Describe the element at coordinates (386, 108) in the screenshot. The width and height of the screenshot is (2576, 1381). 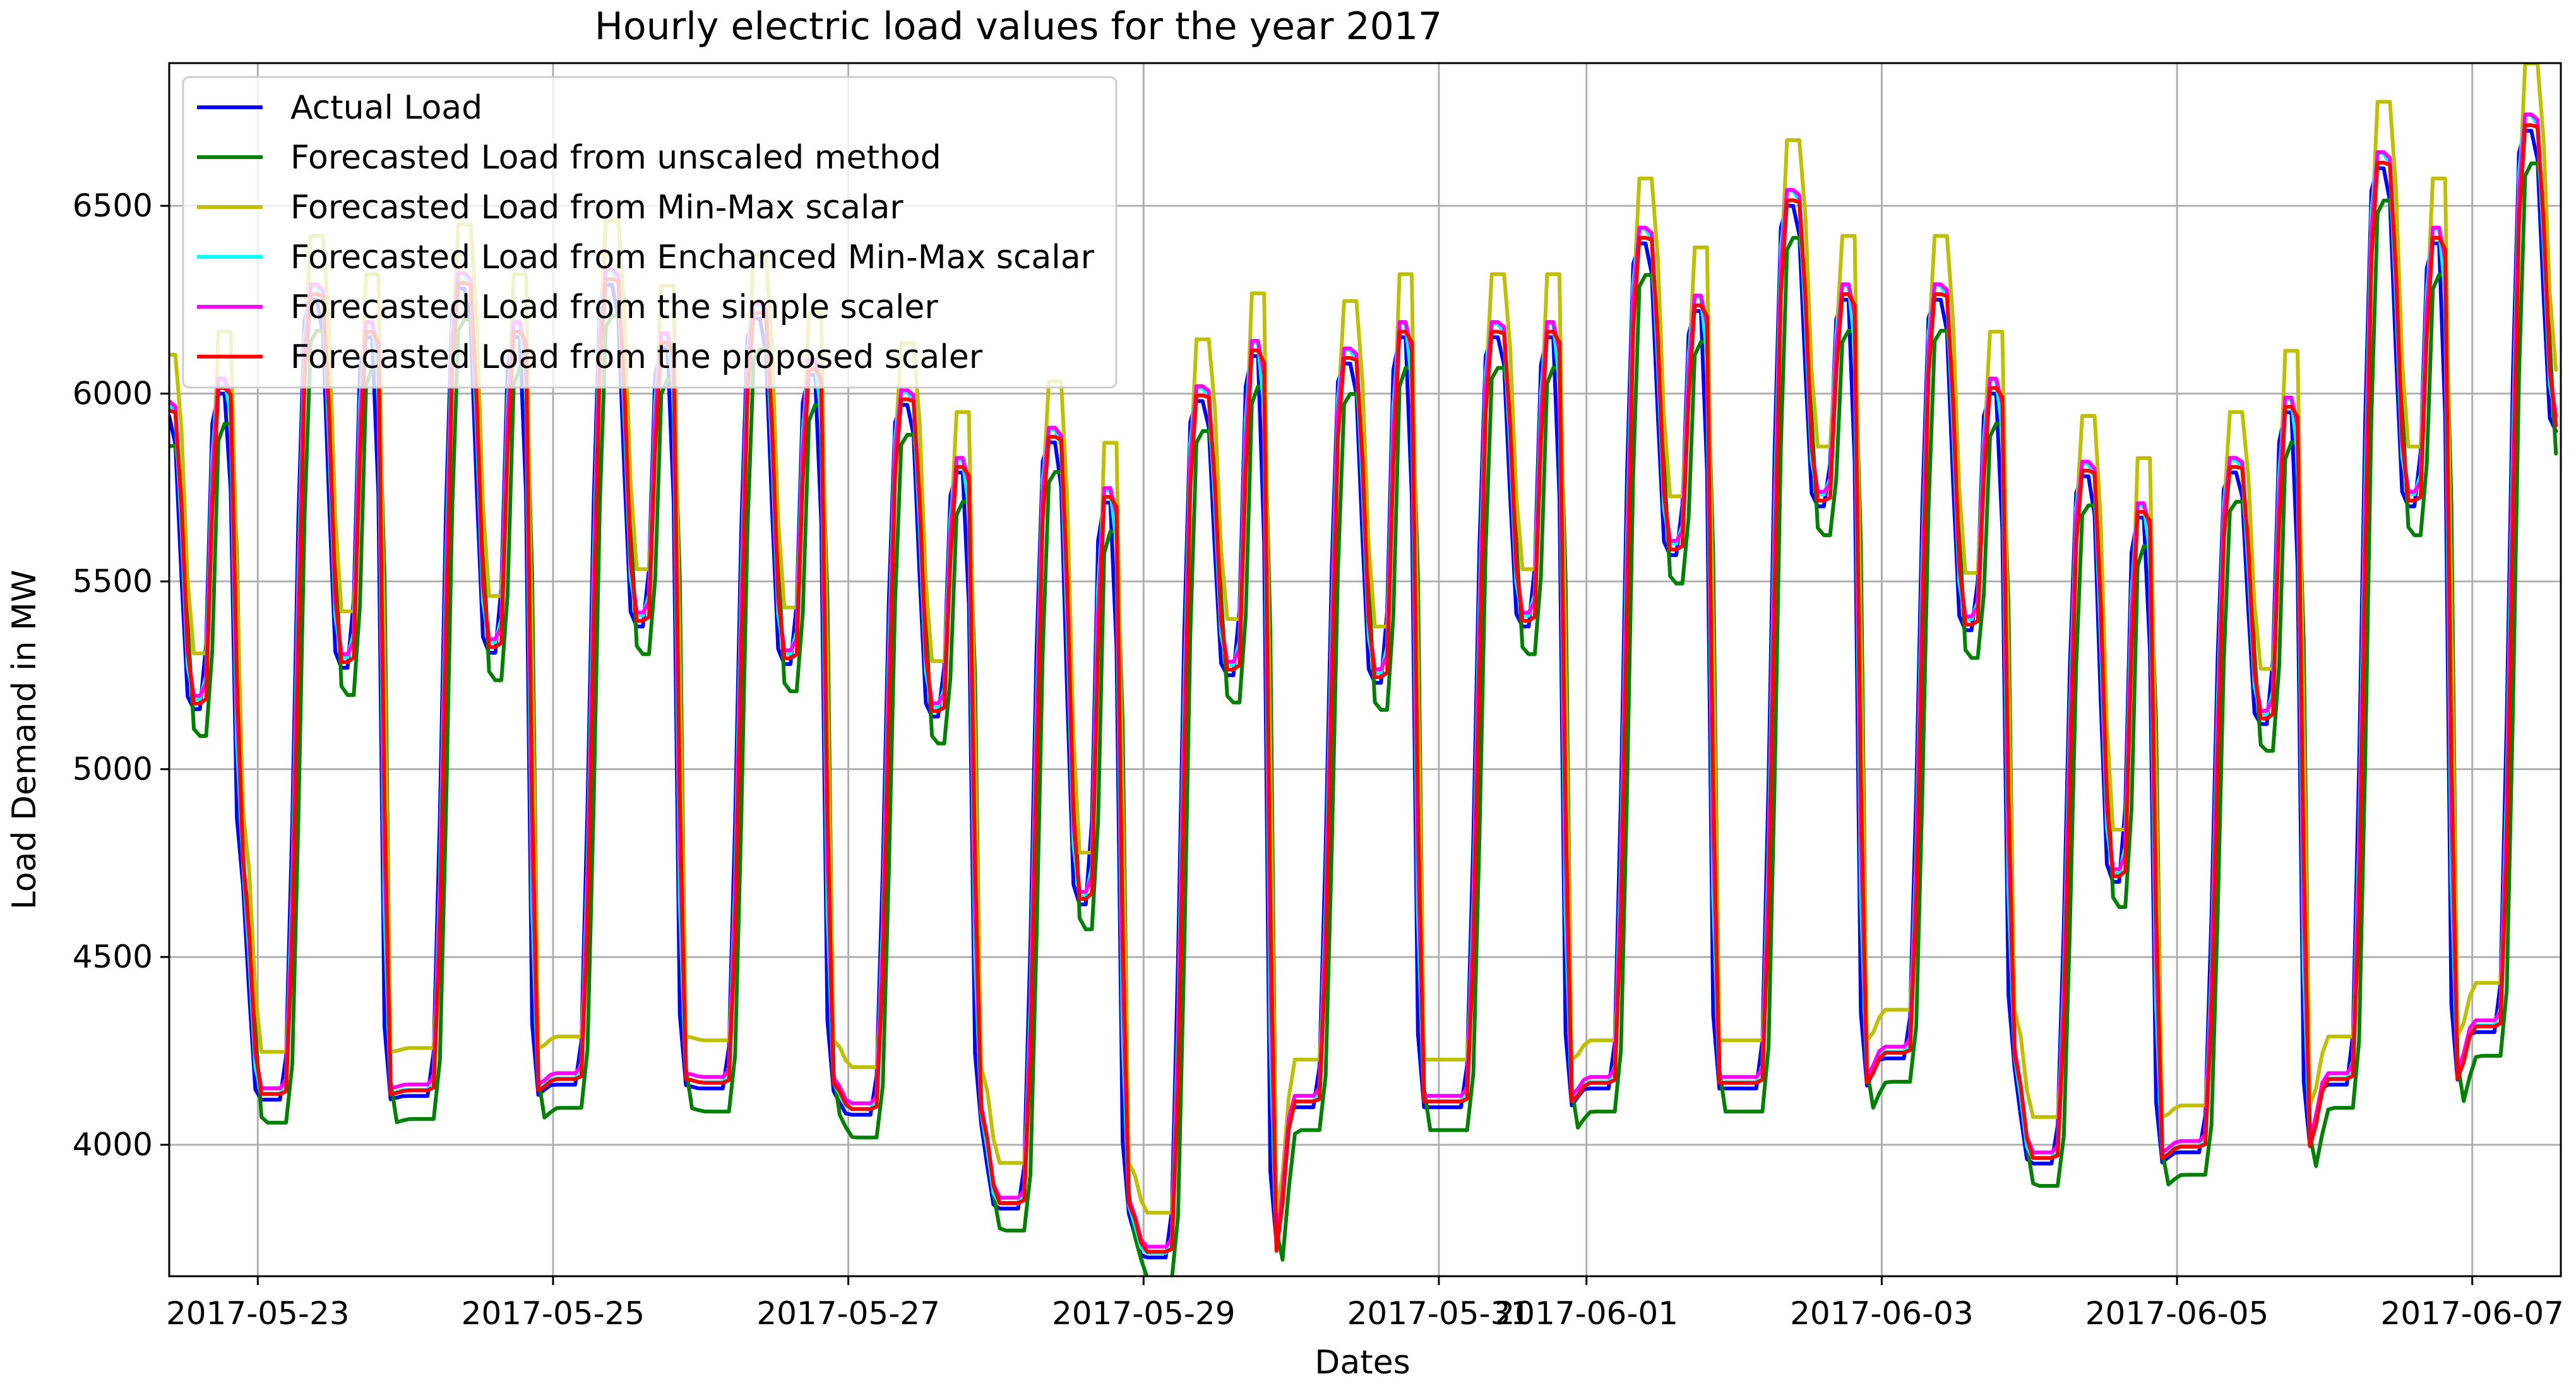
I see `legend-label: Actual Load` at that location.